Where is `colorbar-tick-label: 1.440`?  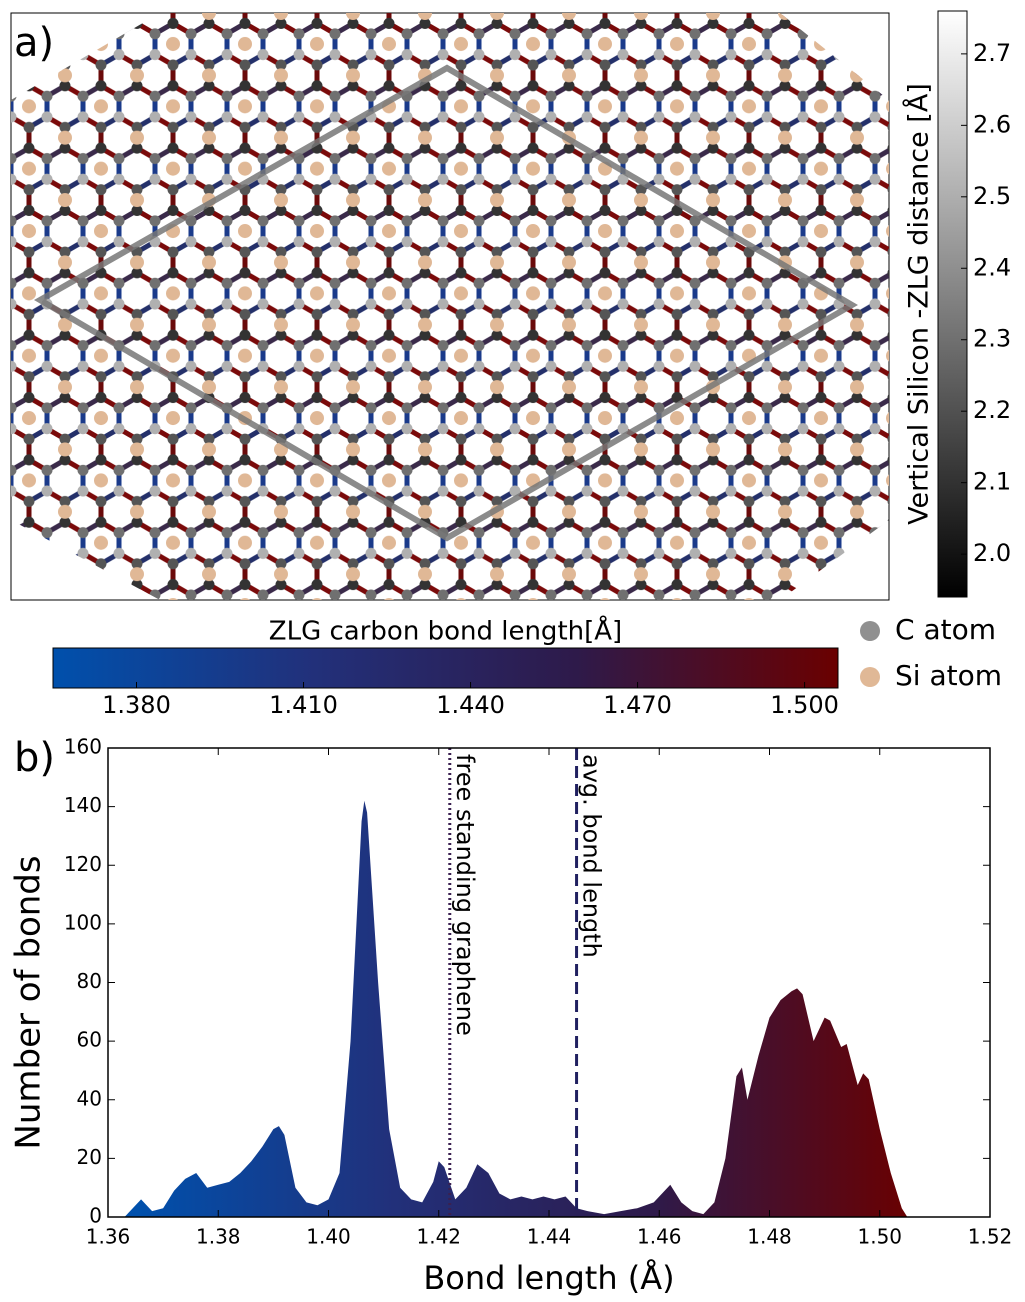 colorbar-tick-label: 1.440 is located at coordinates (470, 705).